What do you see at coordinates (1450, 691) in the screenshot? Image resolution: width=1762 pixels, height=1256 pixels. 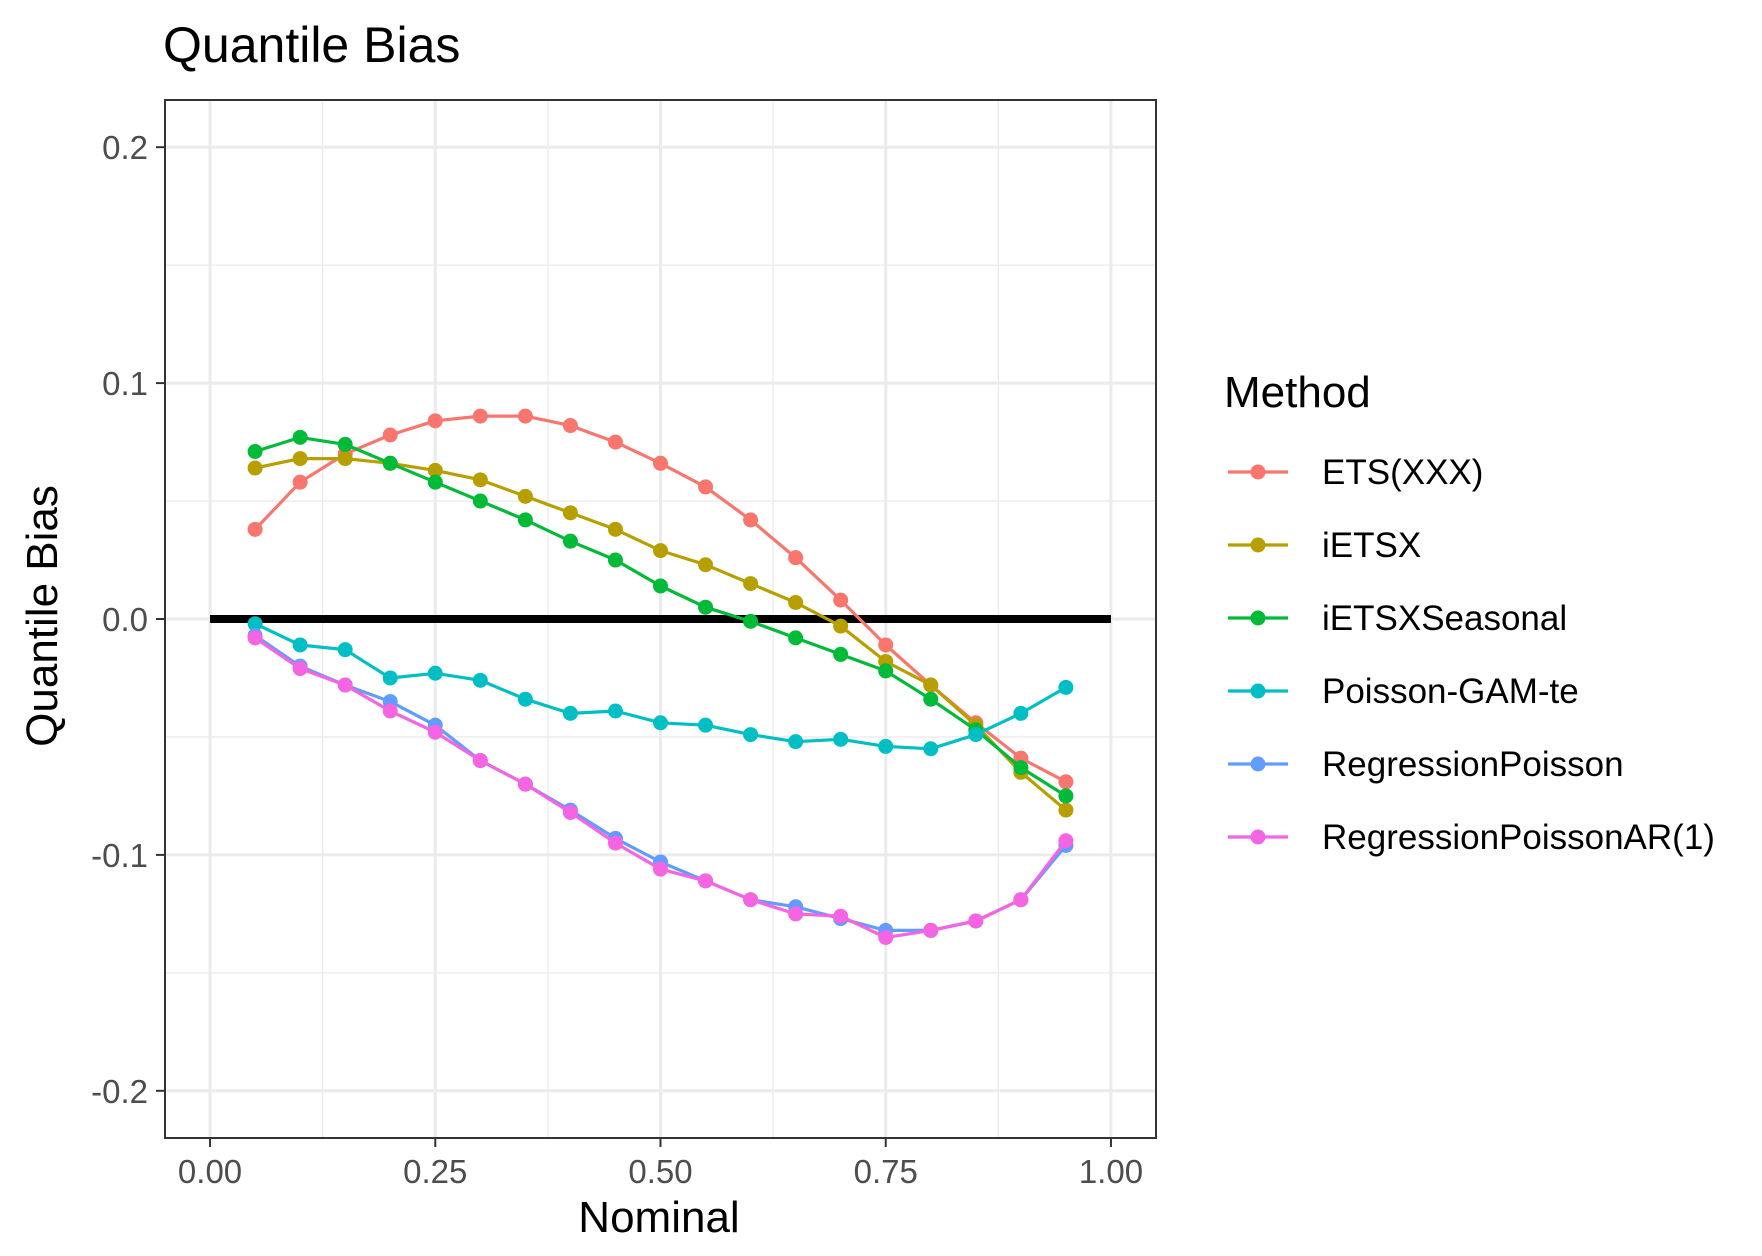 I see `legend-label: Poisson-GAM-te` at bounding box center [1450, 691].